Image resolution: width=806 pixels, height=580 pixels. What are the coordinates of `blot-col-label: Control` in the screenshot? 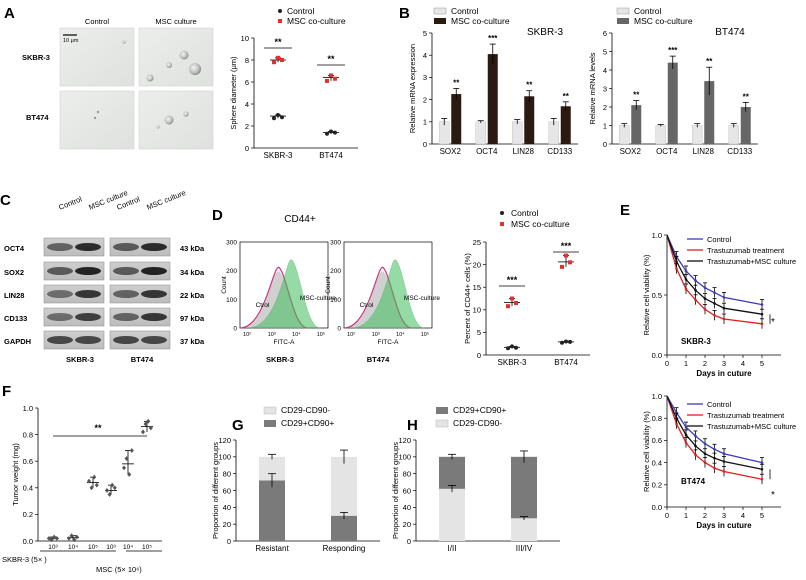 It's located at (70, 203).